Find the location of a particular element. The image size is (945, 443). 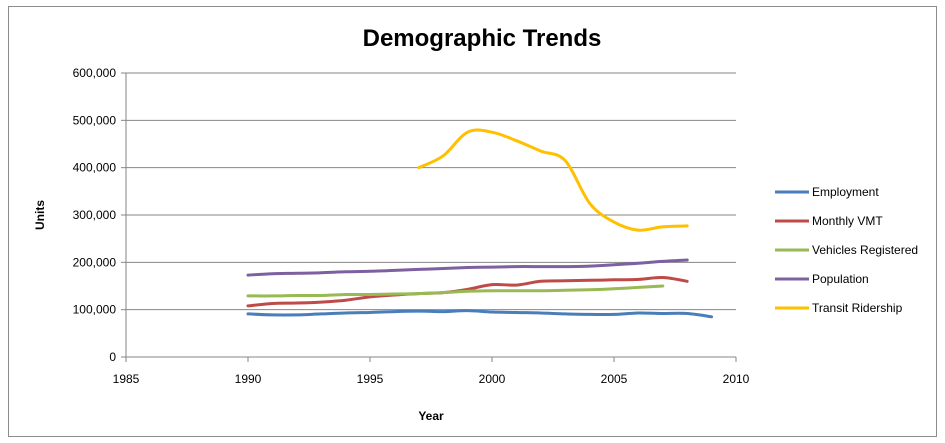

chart-title: Demographic Trends is located at coordinates (482, 38).